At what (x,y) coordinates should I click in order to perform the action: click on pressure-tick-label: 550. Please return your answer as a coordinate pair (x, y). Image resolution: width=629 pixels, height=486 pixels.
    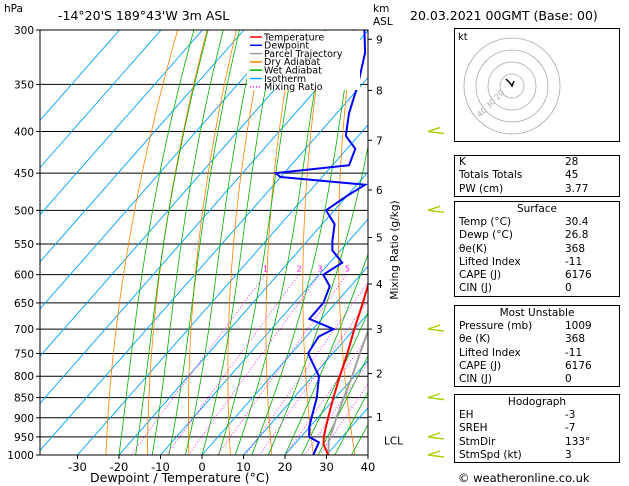
    Looking at the image, I should click on (24, 245).